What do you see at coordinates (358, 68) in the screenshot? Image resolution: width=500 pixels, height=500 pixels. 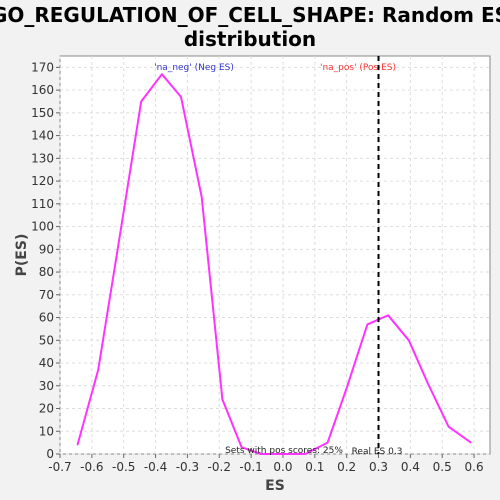 I see `pos-es-label: 'na_pos' (Pos ES)` at bounding box center [358, 68].